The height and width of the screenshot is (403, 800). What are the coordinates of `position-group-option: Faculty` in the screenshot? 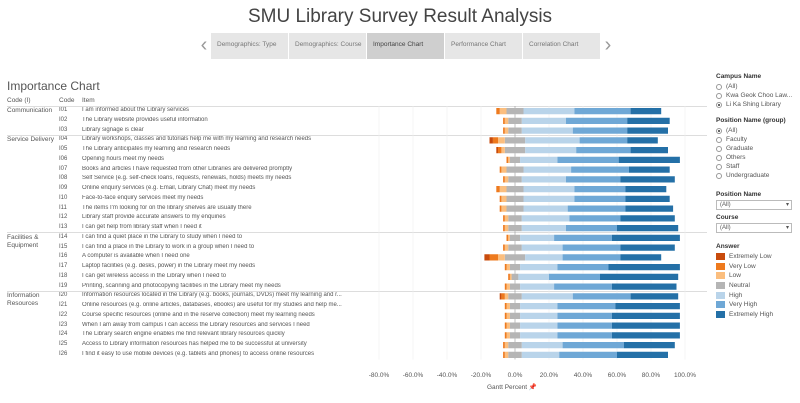 It's located at (751, 139).